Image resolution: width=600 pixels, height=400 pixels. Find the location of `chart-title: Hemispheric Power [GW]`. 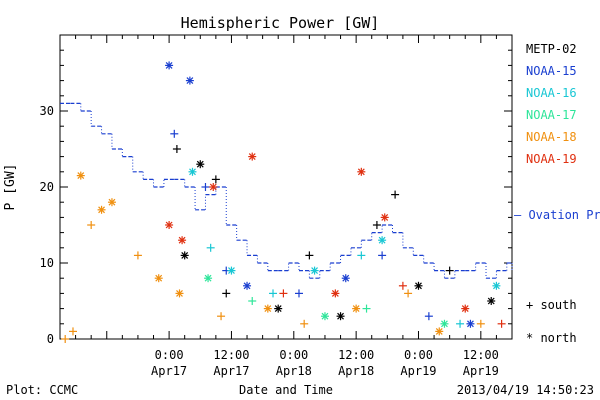

chart-title: Hemispheric Power [GW] is located at coordinates (280, 23).